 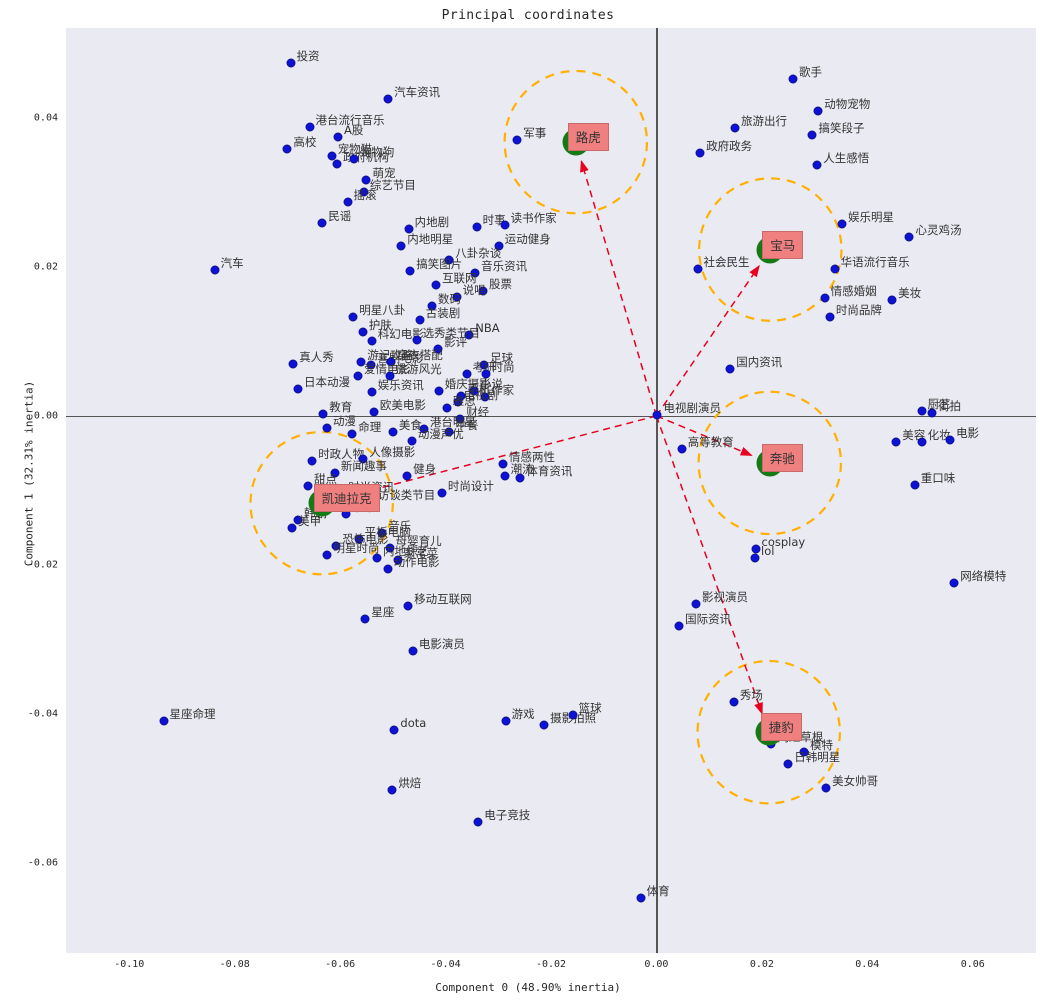 What do you see at coordinates (346, 498) in the screenshot?
I see `highlight-label-box: 凯迪拉克` at bounding box center [346, 498].